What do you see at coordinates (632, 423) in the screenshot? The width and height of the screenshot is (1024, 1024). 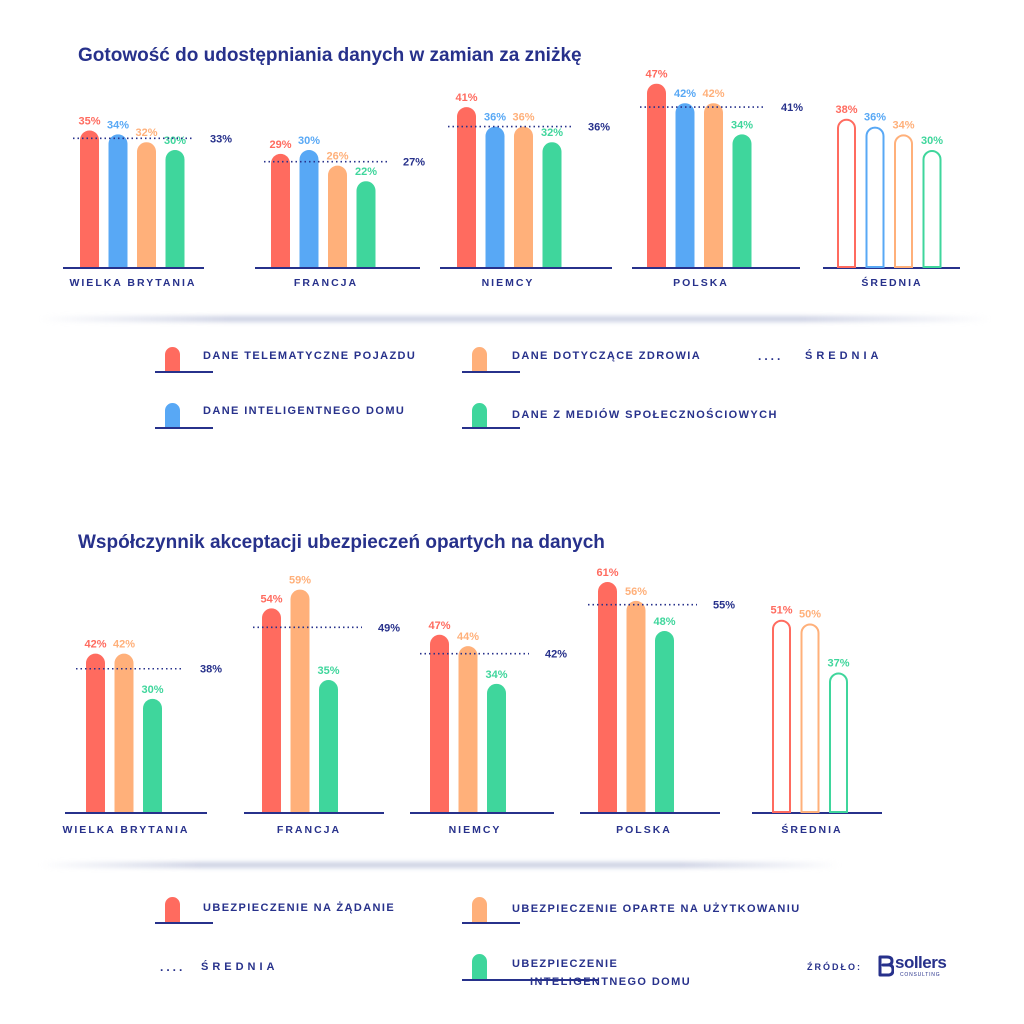 I see `legend1-social: DANE Z MEDIÓW SPOŁECZNOŚCIOWYCH` at bounding box center [632, 423].